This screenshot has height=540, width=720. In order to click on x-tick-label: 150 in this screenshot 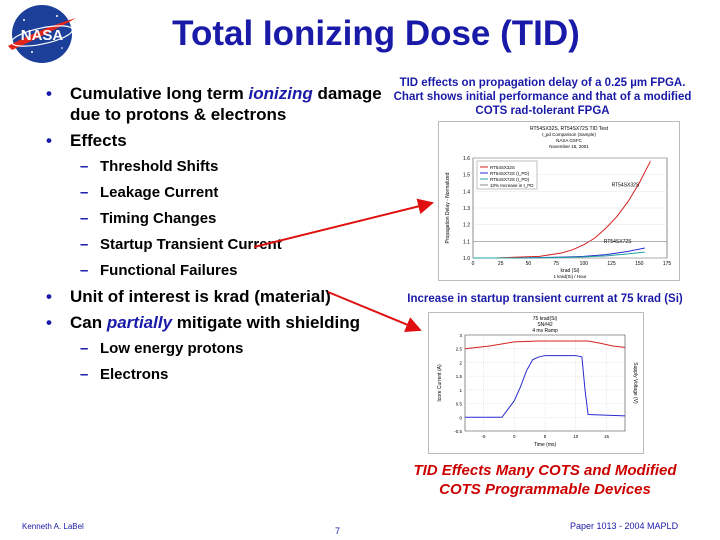, I will do `click(639, 264)`.